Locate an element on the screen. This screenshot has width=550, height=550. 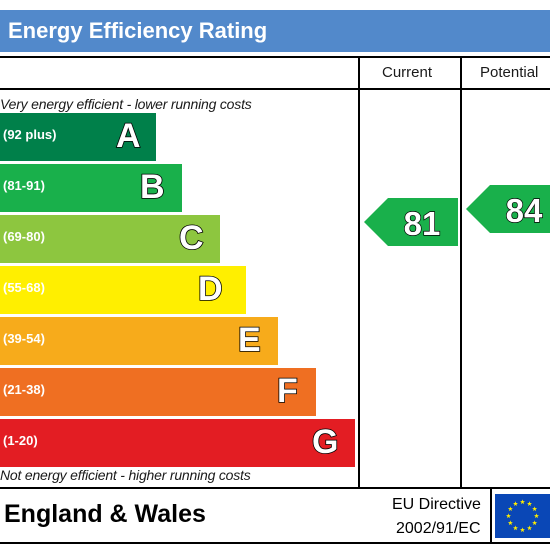
current-rating-arrow: 81 is located at coordinates (411, 222).